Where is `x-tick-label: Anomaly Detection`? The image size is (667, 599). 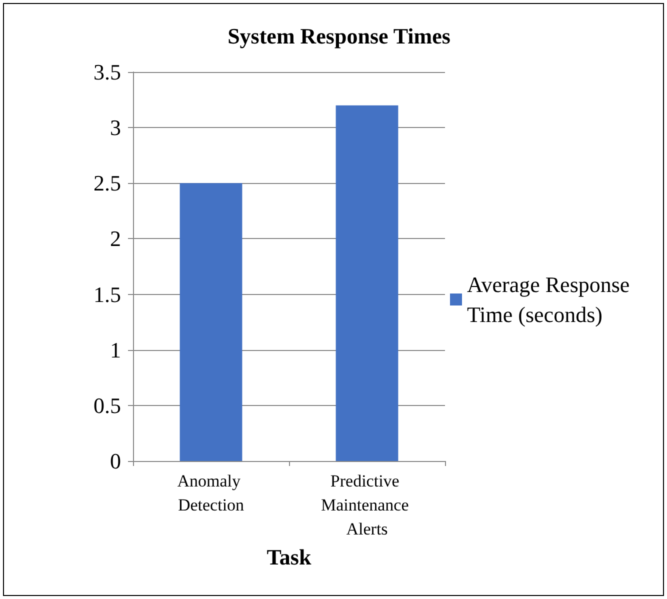
x-tick-label: Anomaly Detection is located at coordinates (211, 493).